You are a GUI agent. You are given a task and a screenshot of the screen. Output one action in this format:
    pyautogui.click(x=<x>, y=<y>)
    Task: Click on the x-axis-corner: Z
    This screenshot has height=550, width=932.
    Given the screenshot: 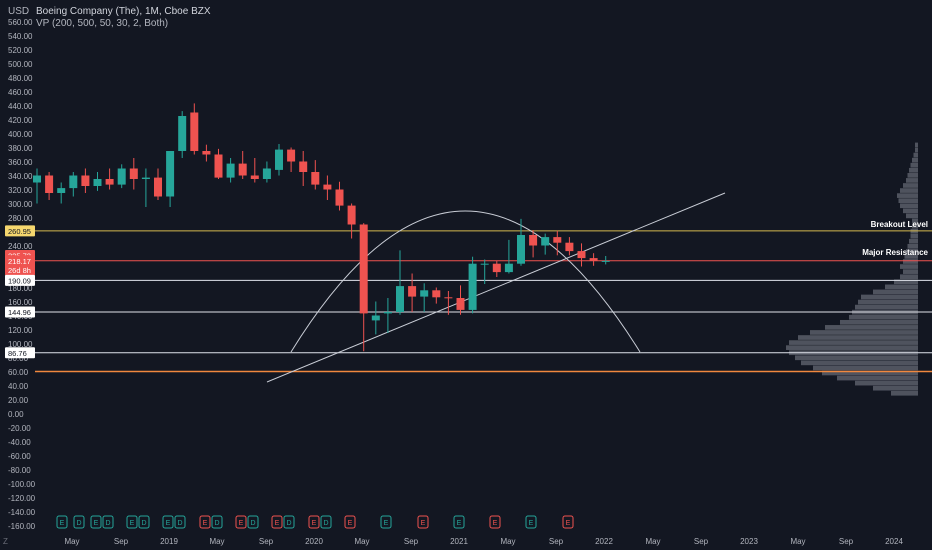 What is the action you would take?
    pyautogui.click(x=5, y=541)
    